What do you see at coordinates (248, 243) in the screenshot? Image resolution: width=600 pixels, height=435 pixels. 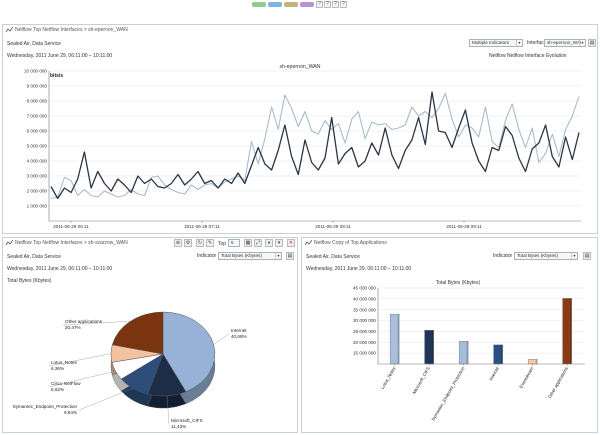 I see `table-icon: ▦` at bounding box center [248, 243].